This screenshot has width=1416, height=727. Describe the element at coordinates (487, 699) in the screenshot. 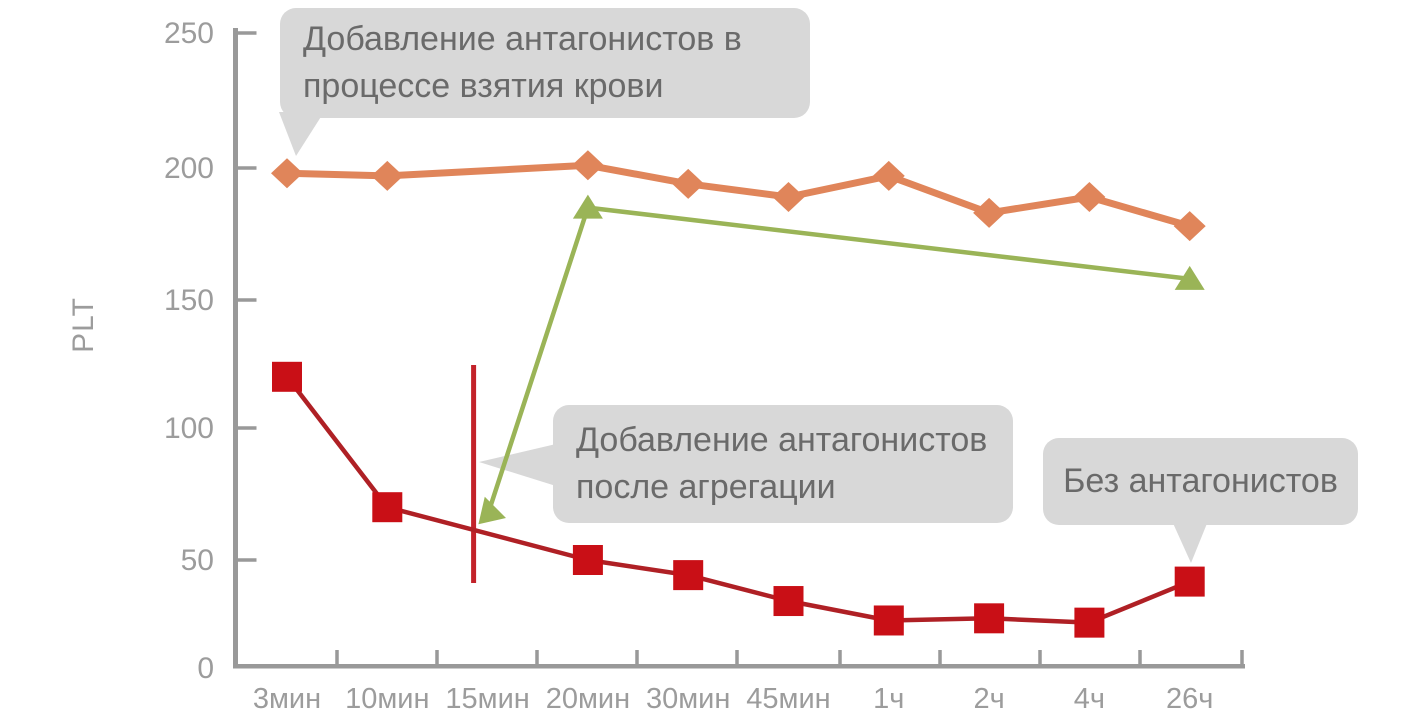

I see `x-axis-category-label: 15мин` at that location.